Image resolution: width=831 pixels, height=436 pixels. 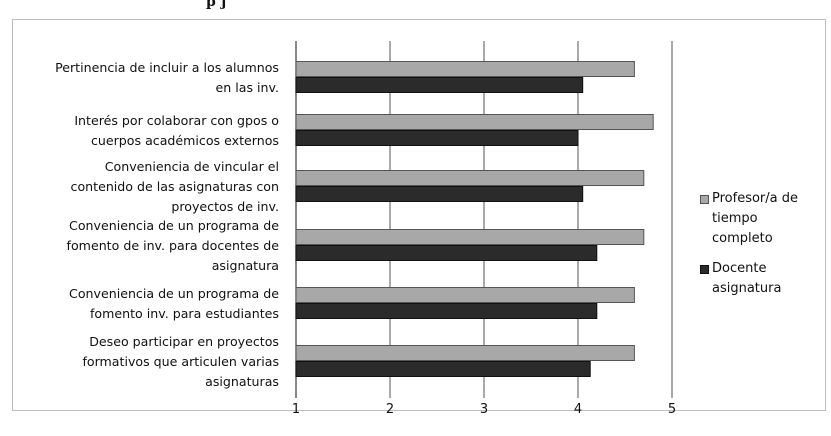 What do you see at coordinates (242, 381) in the screenshot?
I see `category-label-line: asignaturas` at bounding box center [242, 381].